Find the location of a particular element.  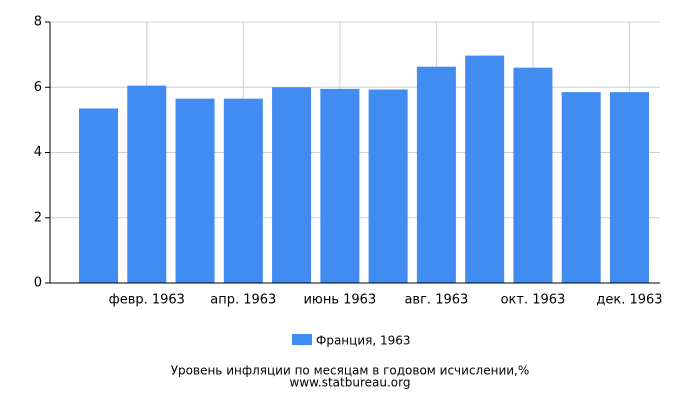

x-tick-label: окт. 1963 is located at coordinates (533, 300).